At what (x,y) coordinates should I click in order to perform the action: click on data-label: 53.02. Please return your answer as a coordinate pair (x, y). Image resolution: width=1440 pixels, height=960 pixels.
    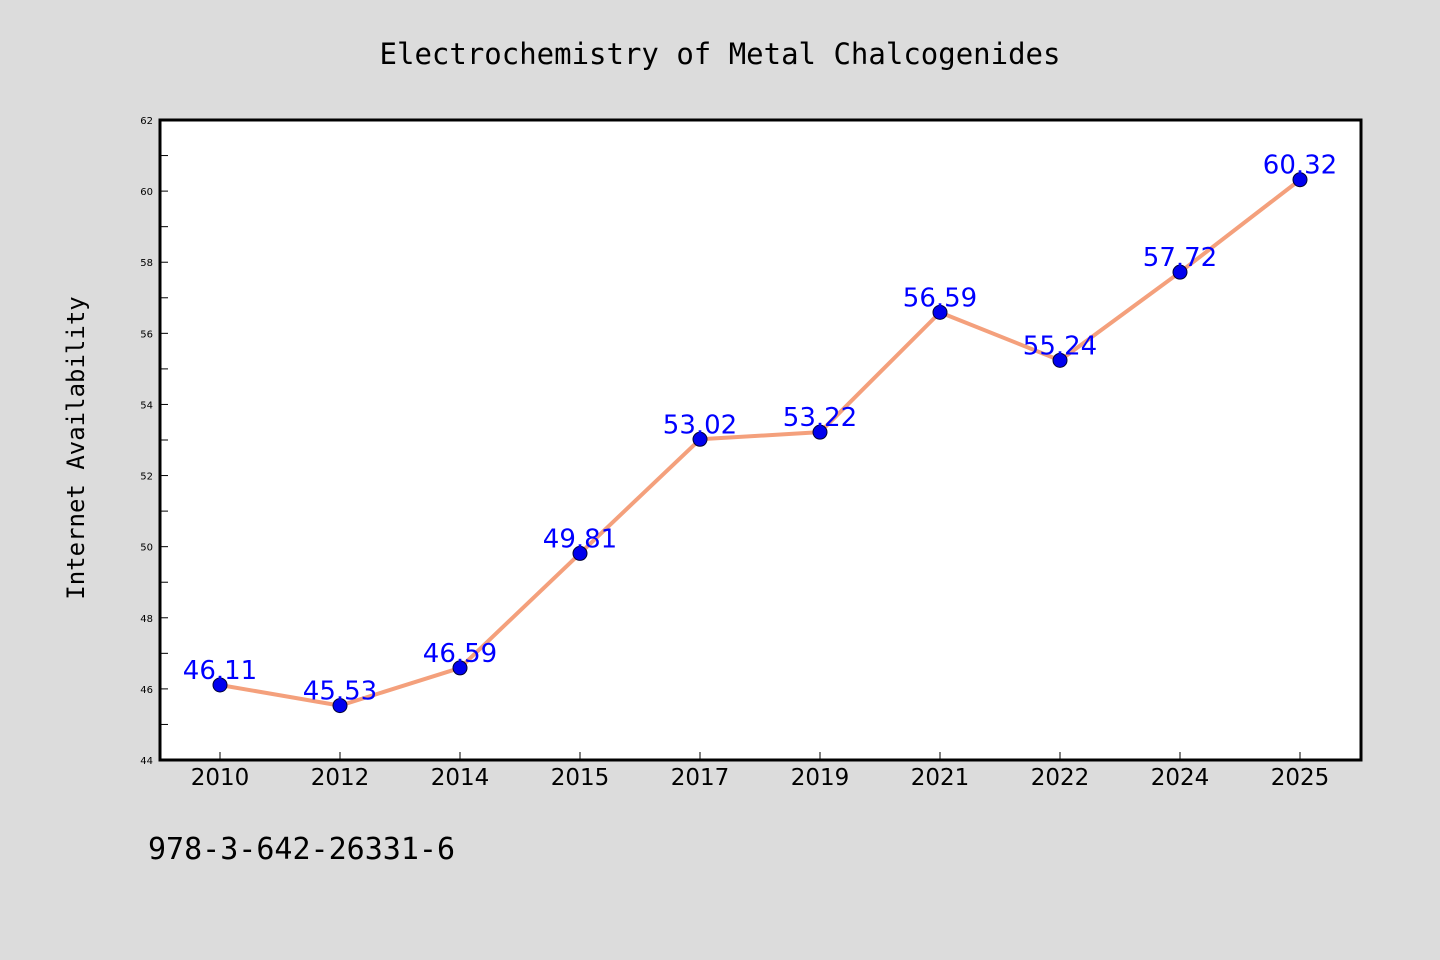
    Looking at the image, I should click on (700, 425).